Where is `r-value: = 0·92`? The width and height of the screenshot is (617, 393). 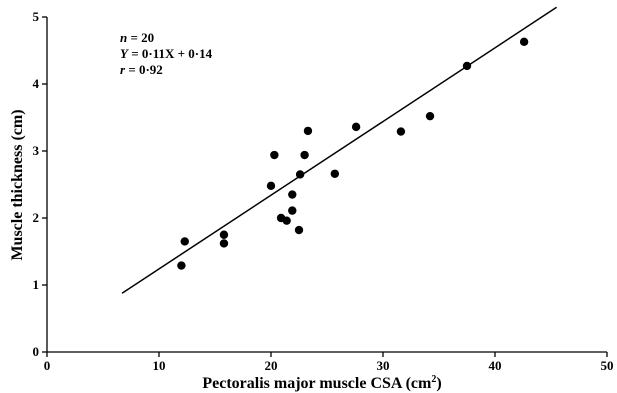
r-value: = 0·92 is located at coordinates (144, 69).